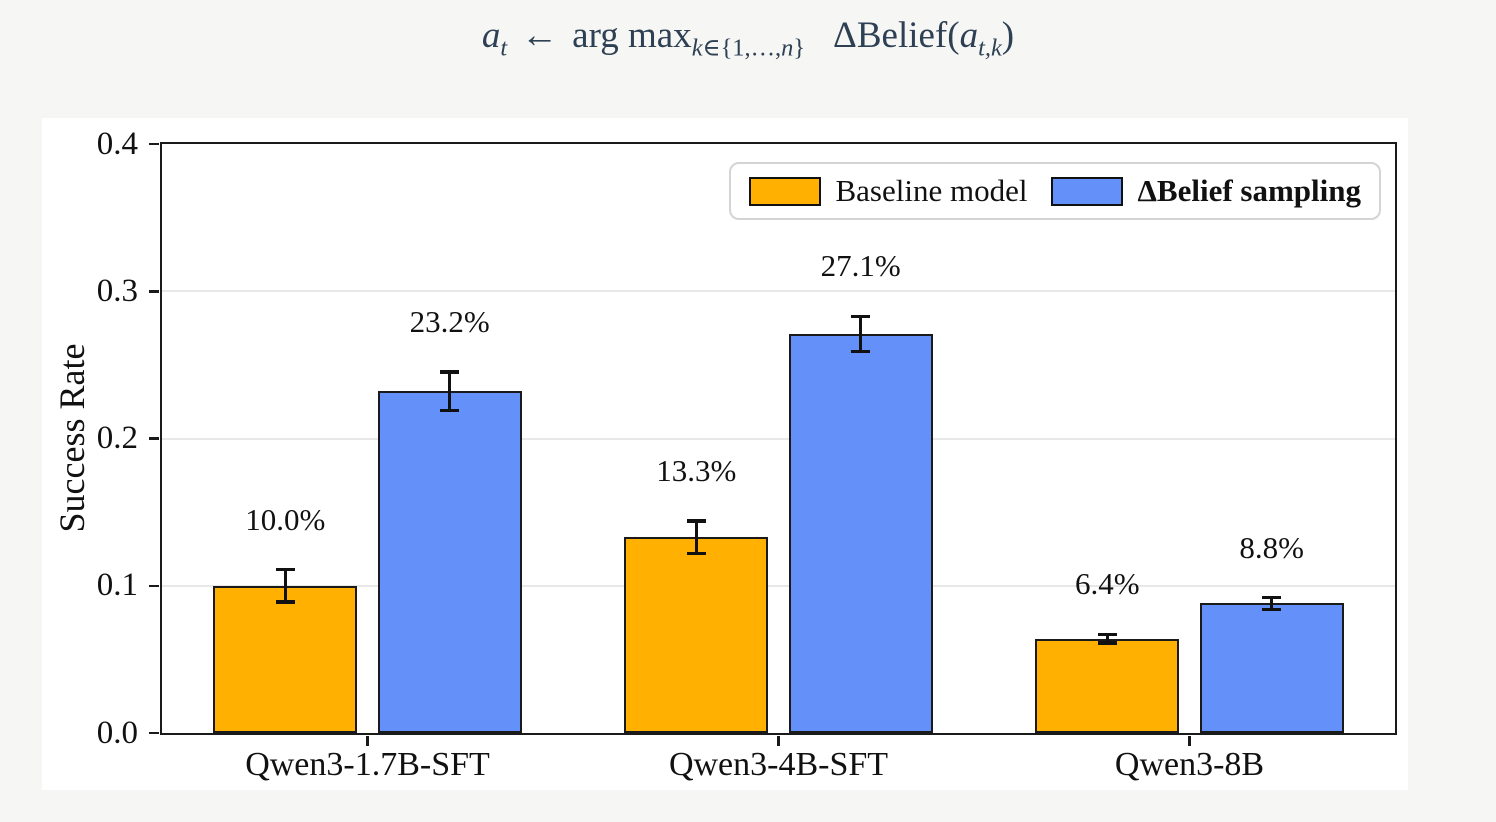  Describe the element at coordinates (117, 438) in the screenshot. I see `y-tick-label: 0.2` at that location.